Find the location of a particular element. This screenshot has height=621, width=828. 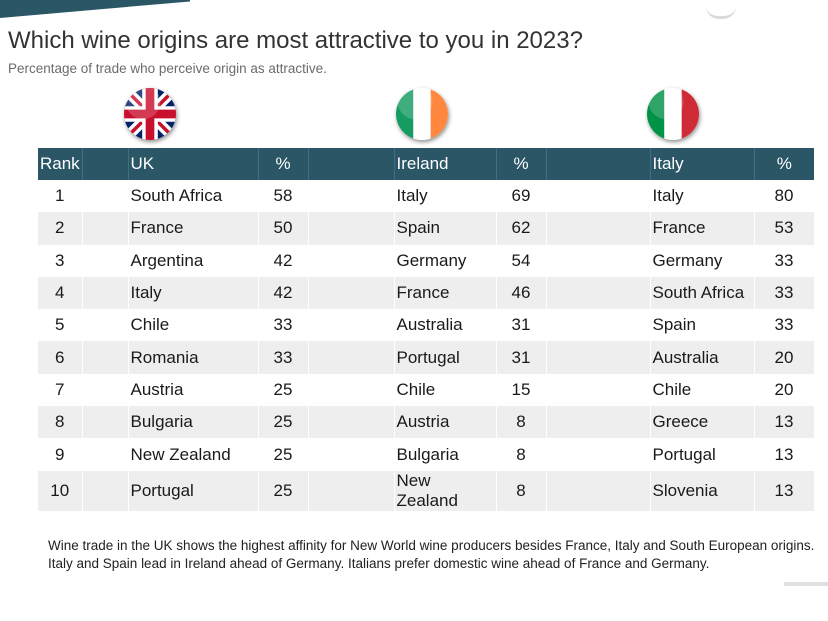

table-row: 3 Argentina 42 Germany 54 Germany 33 is located at coordinates (426, 260).